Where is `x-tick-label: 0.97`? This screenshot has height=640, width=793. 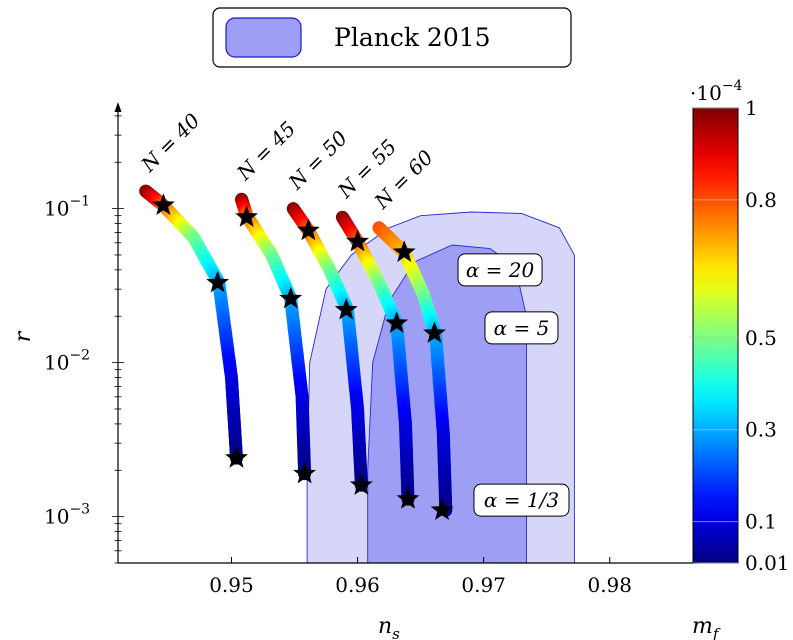 x-tick-label: 0.97 is located at coordinates (483, 585).